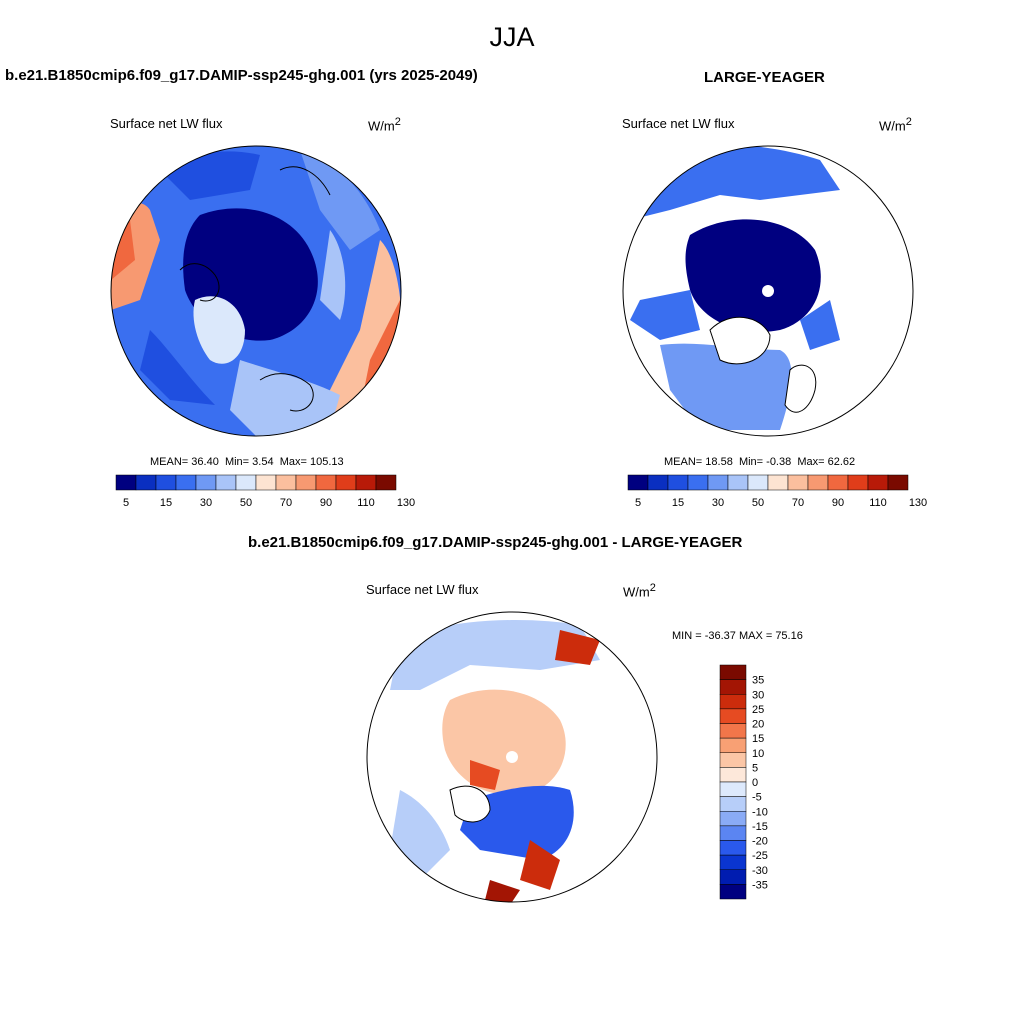  Describe the element at coordinates (246, 503) in the screenshot. I see `panel1-colorbar-tick: 50` at that location.